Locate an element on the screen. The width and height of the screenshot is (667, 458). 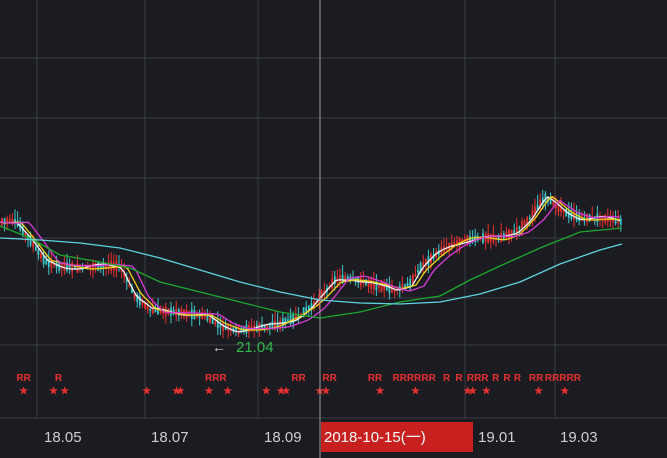
cursor-date-background is located at coordinates (397, 437).